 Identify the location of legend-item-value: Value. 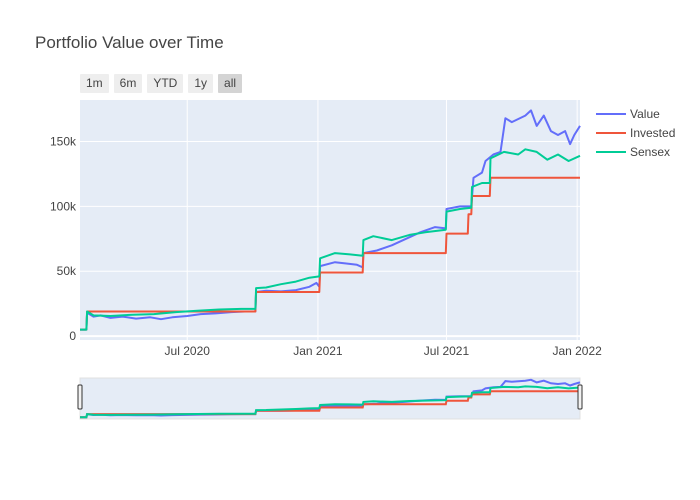
(628, 114).